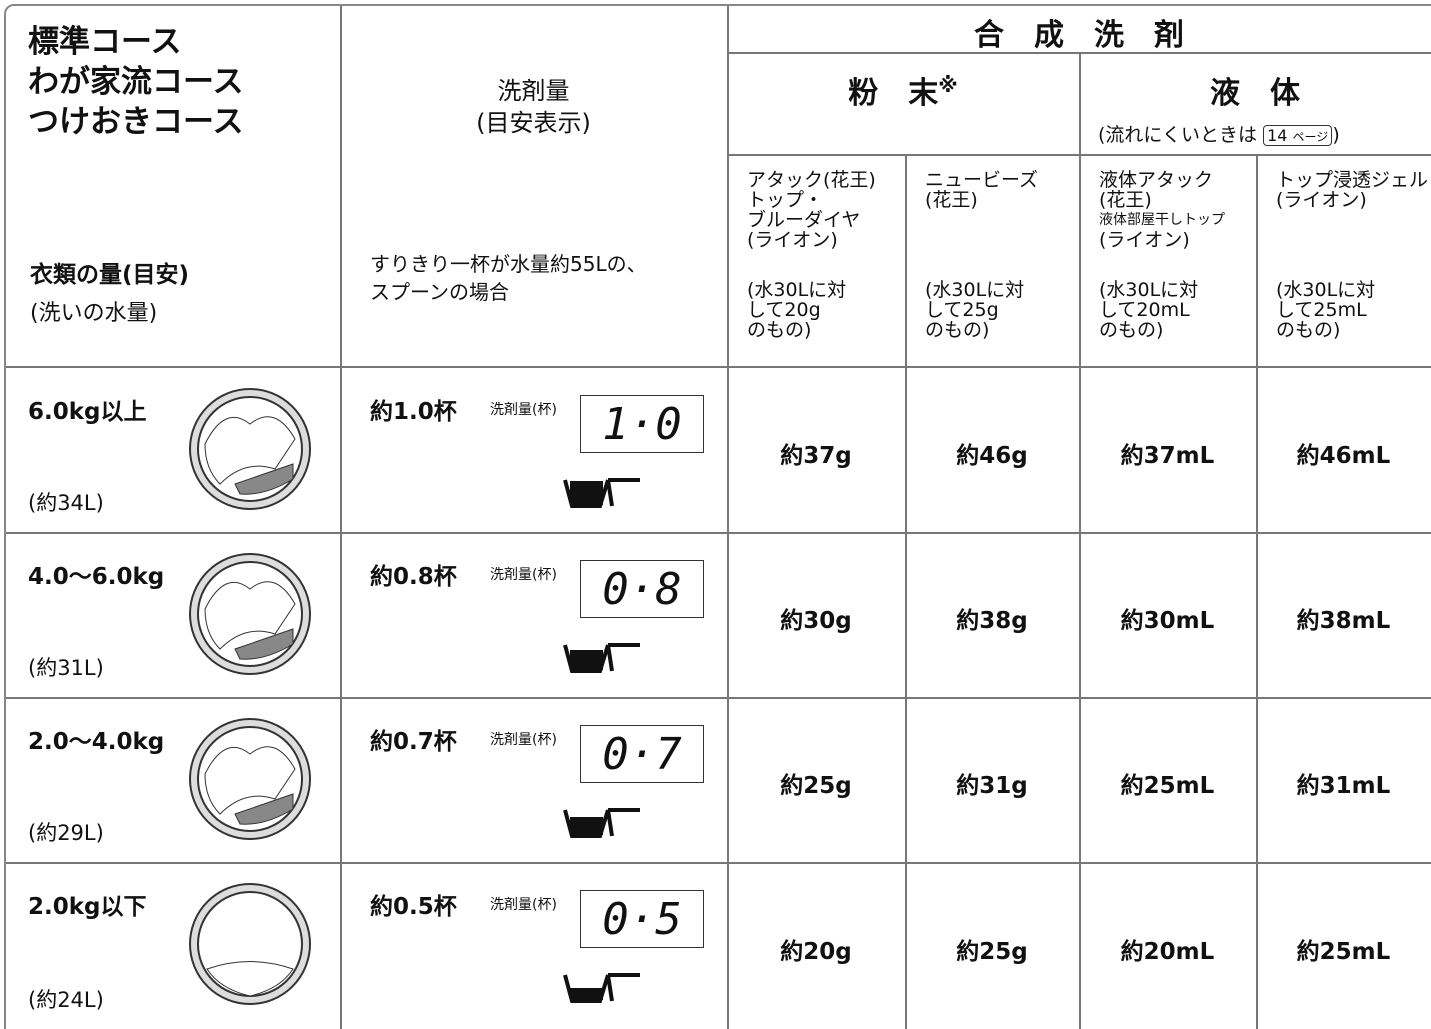  What do you see at coordinates (1167, 951) in the screenshot?
I see `amount: 約20mL` at bounding box center [1167, 951].